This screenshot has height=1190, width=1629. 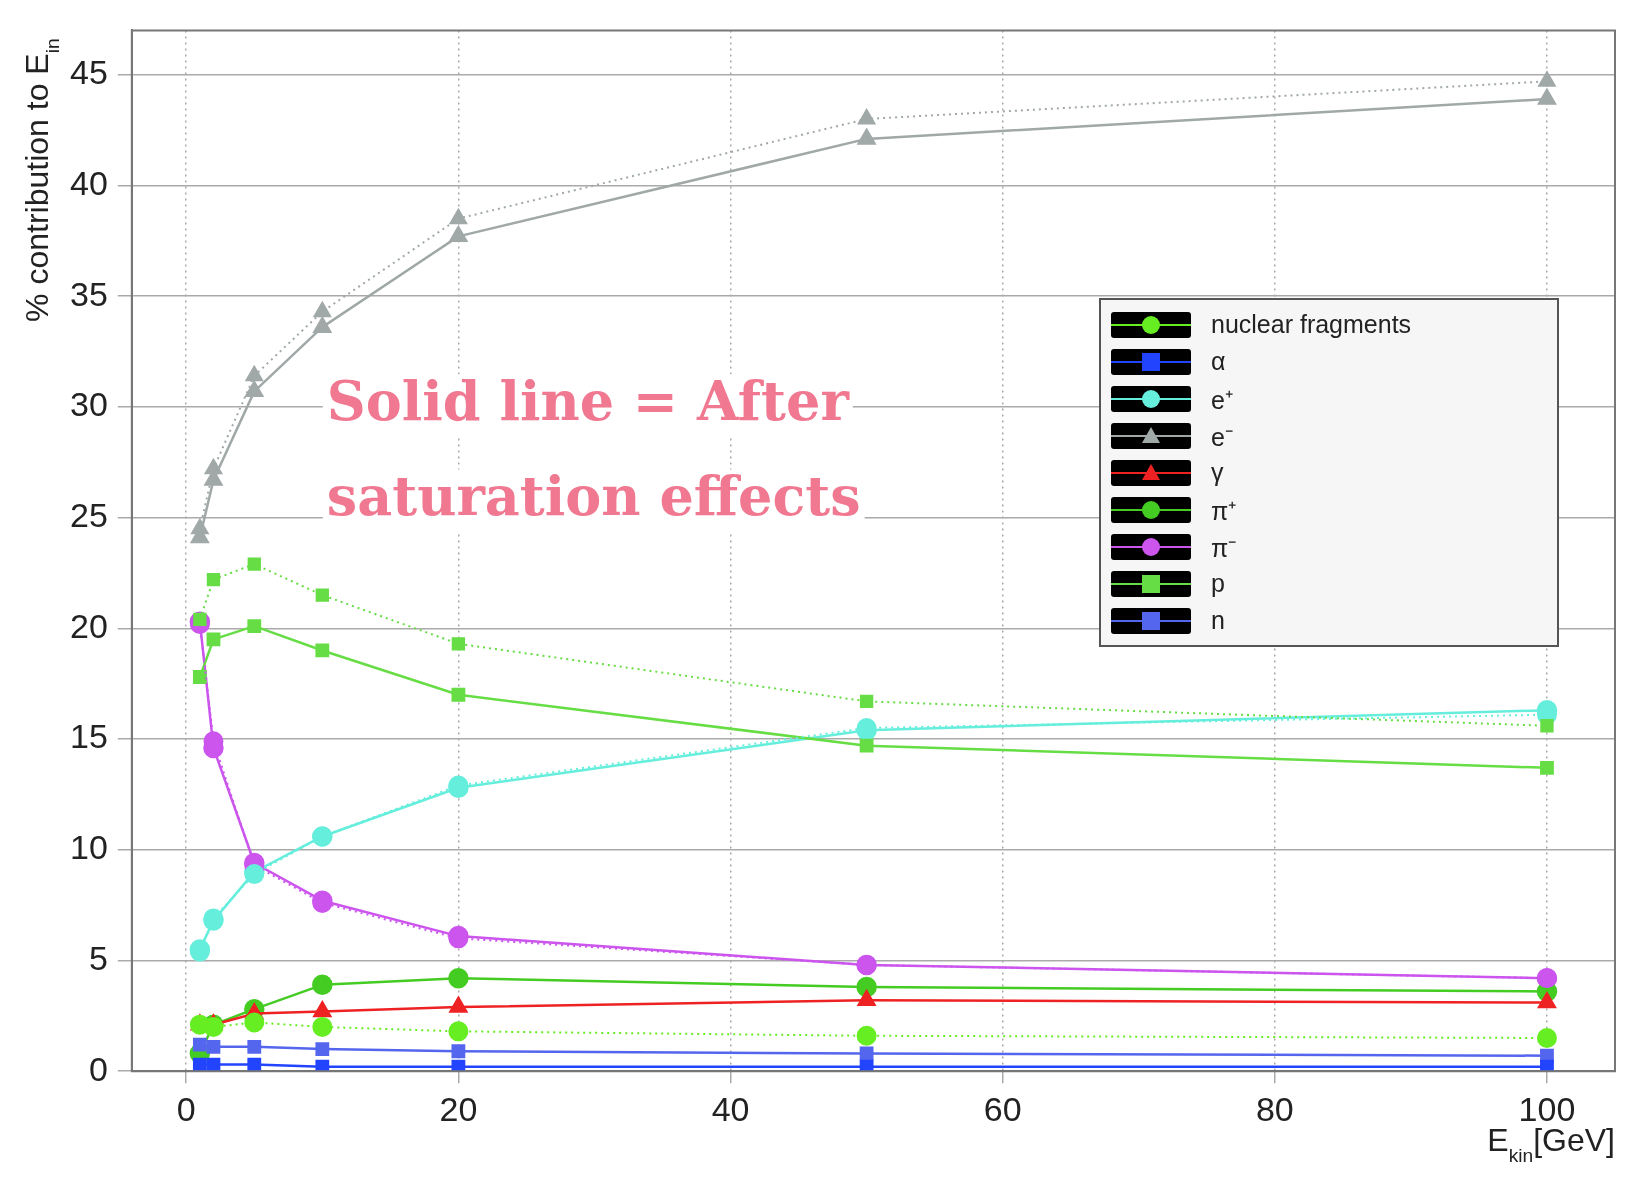 What do you see at coordinates (88, 736) in the screenshot?
I see `y-tick-label: 15` at bounding box center [88, 736].